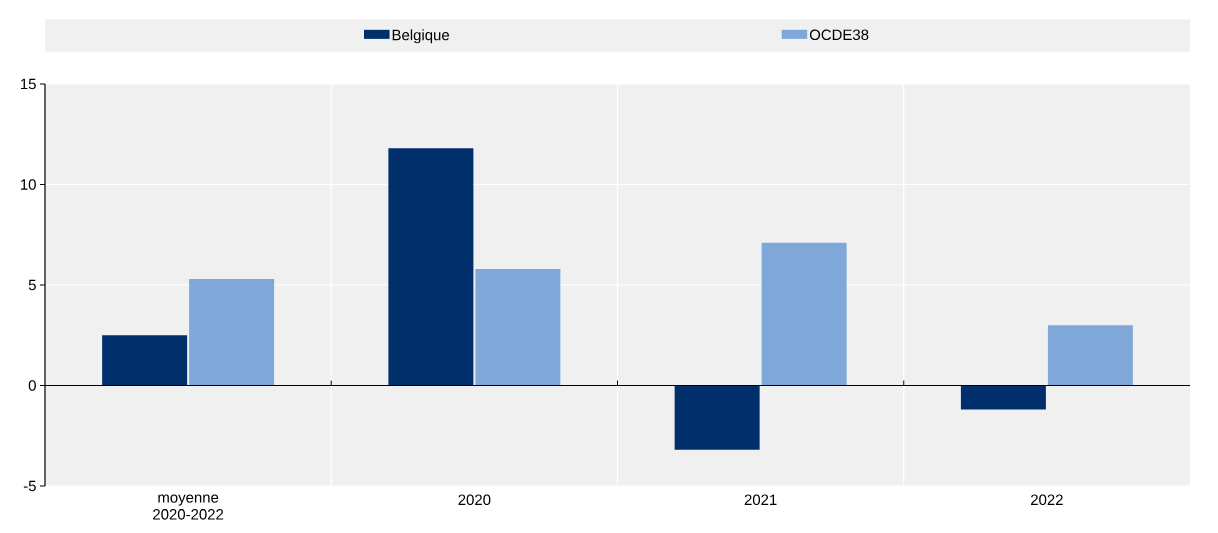  I want to click on x-tick-label: 2021, so click(760, 500).